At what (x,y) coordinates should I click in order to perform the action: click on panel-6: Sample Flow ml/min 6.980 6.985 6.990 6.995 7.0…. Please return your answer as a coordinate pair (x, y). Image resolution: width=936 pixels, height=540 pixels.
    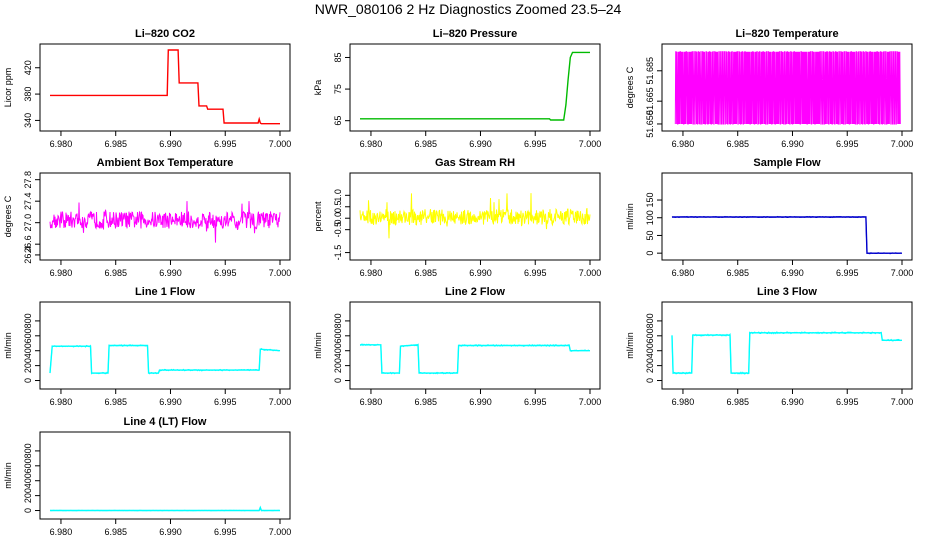
    Looking at the image, I should click on (769, 217).